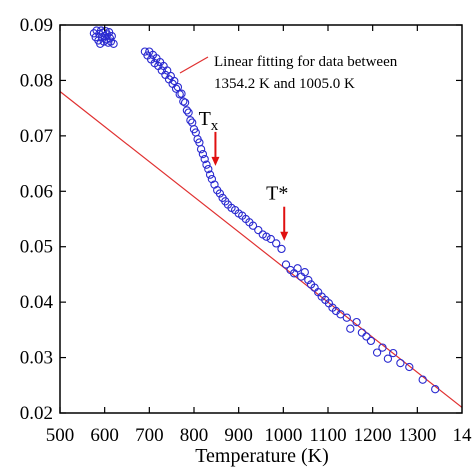  What do you see at coordinates (238, 435) in the screenshot?
I see `x-tick-label: 900` at bounding box center [238, 435].